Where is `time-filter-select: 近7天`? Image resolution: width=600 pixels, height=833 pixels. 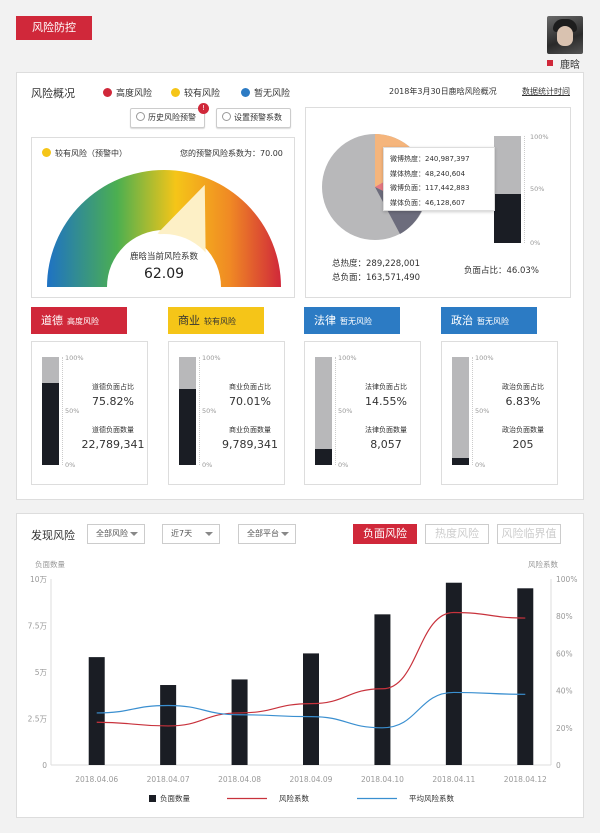
time-filter-select: 近7天 is located at coordinates (191, 534).